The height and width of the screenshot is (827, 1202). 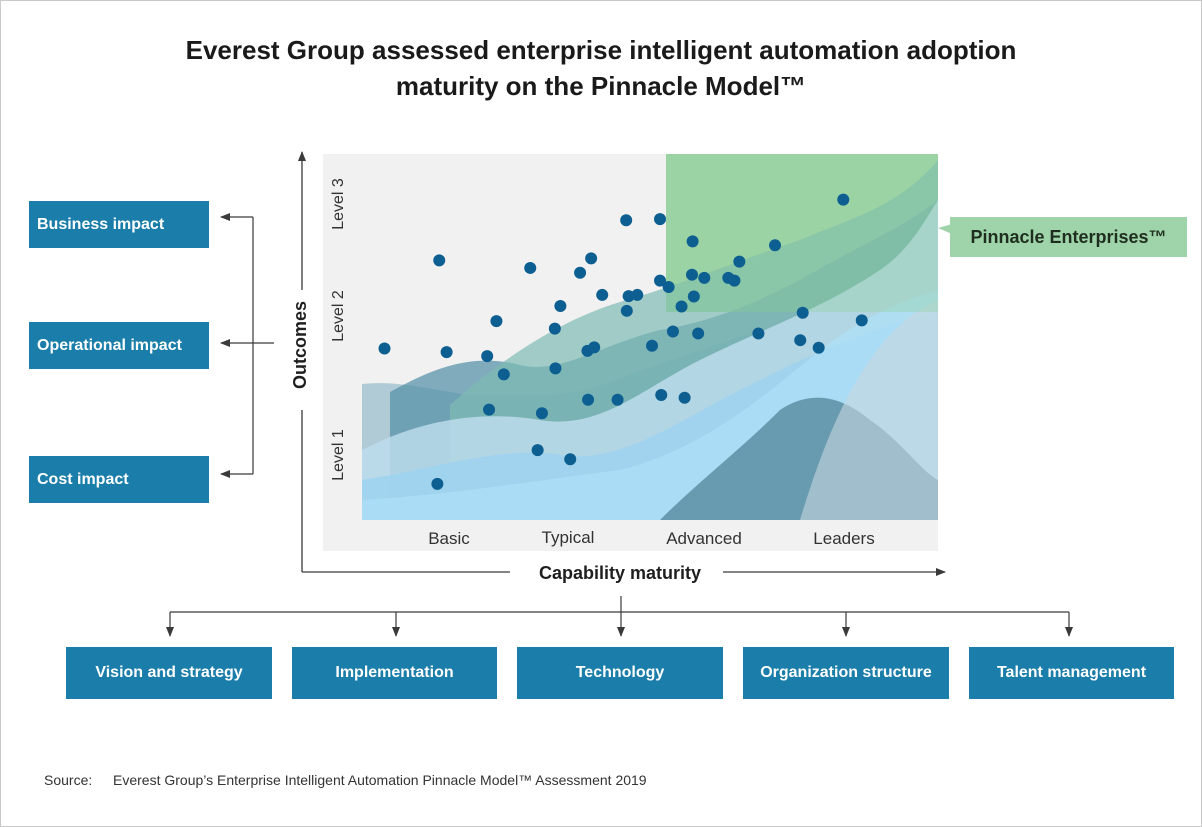 What do you see at coordinates (601, 86) in the screenshot?
I see `title-line-2: maturity on the Pinnacle Model™` at bounding box center [601, 86].